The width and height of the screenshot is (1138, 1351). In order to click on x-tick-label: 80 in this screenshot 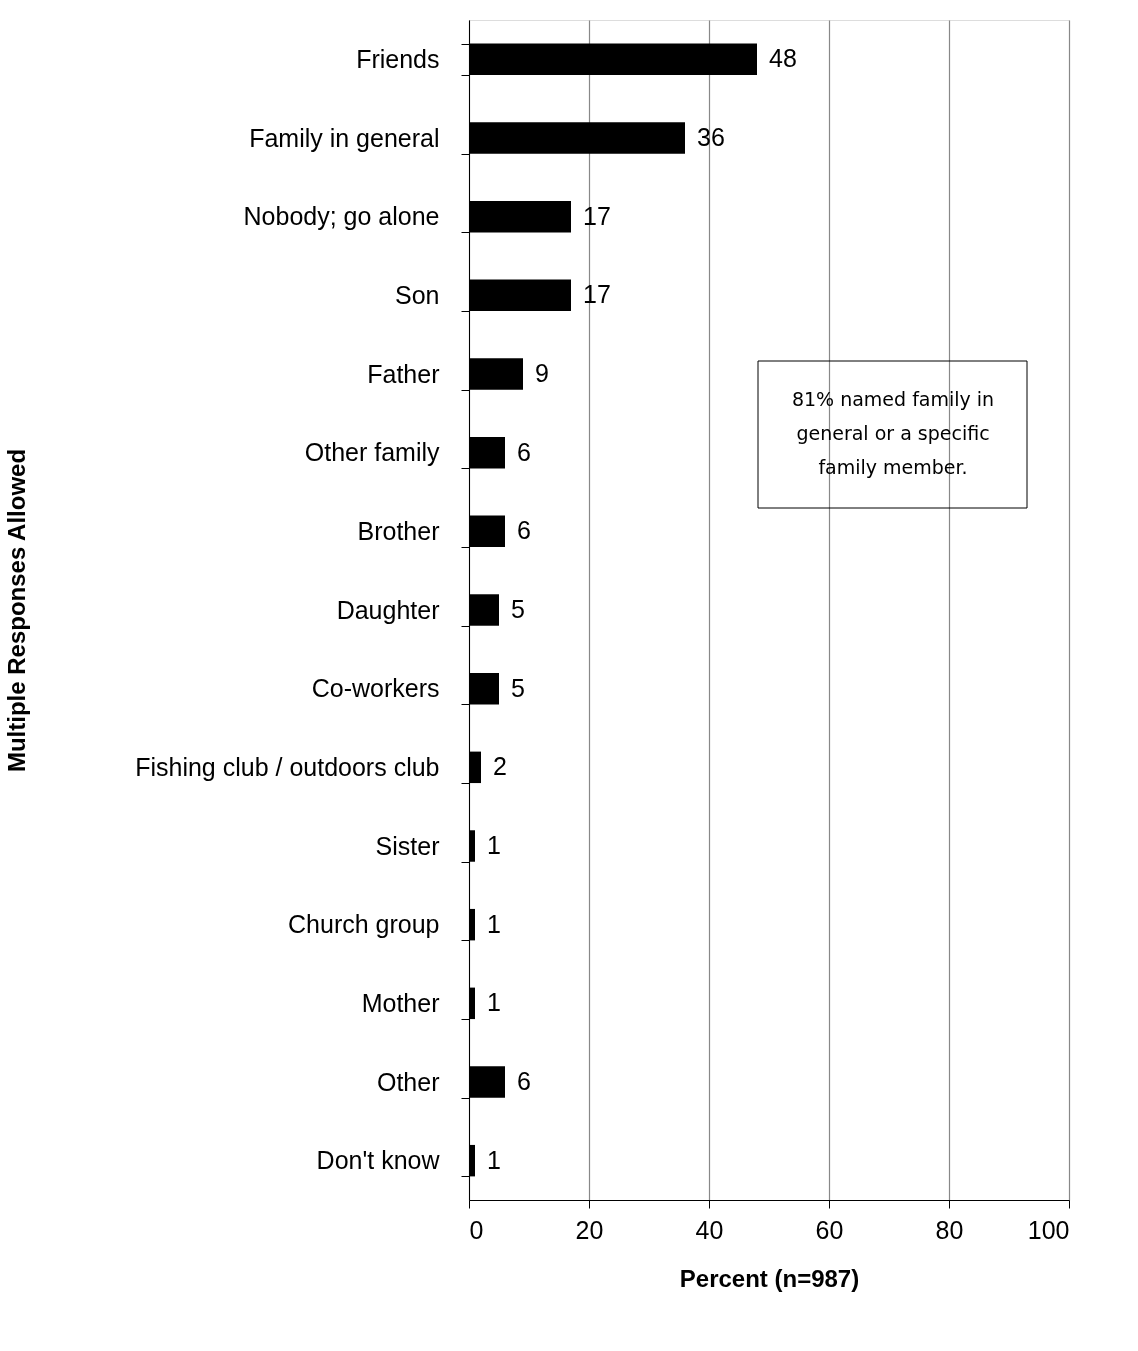, I will do `click(949, 1229)`.